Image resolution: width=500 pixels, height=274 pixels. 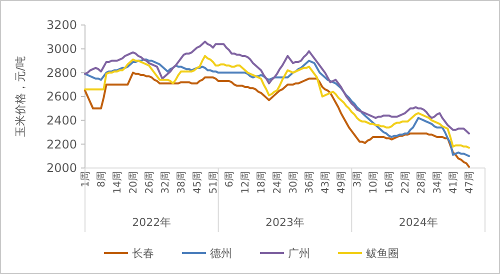 What do you see at coordinates (422, 182) in the screenshot?
I see `x-tick-label: 28周` at bounding box center [422, 182].